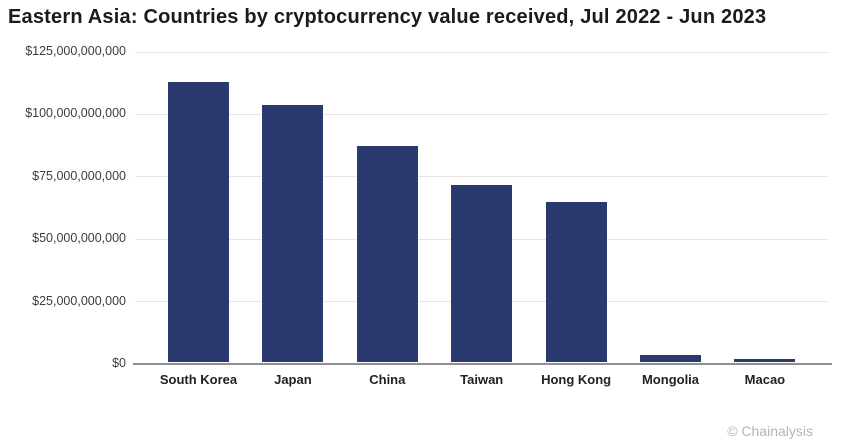 The image size is (850, 445). Describe the element at coordinates (770, 431) in the screenshot. I see `chainalysis-attribution: © Chainalysis` at that location.